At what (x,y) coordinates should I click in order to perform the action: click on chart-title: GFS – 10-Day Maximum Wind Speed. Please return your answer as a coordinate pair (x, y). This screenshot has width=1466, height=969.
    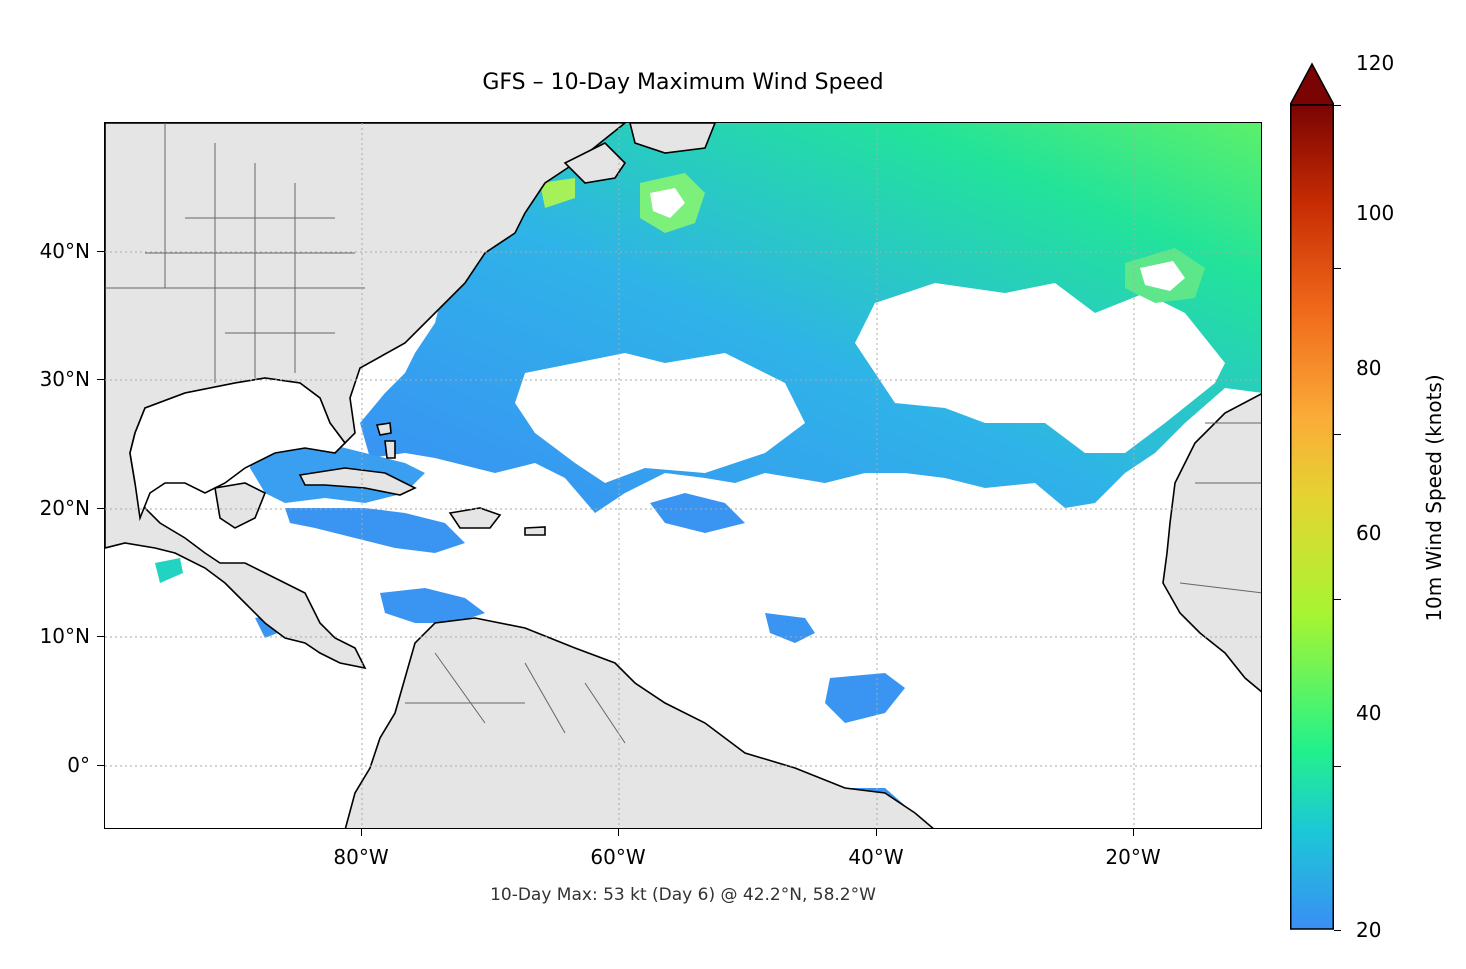
    Looking at the image, I should click on (683, 82).